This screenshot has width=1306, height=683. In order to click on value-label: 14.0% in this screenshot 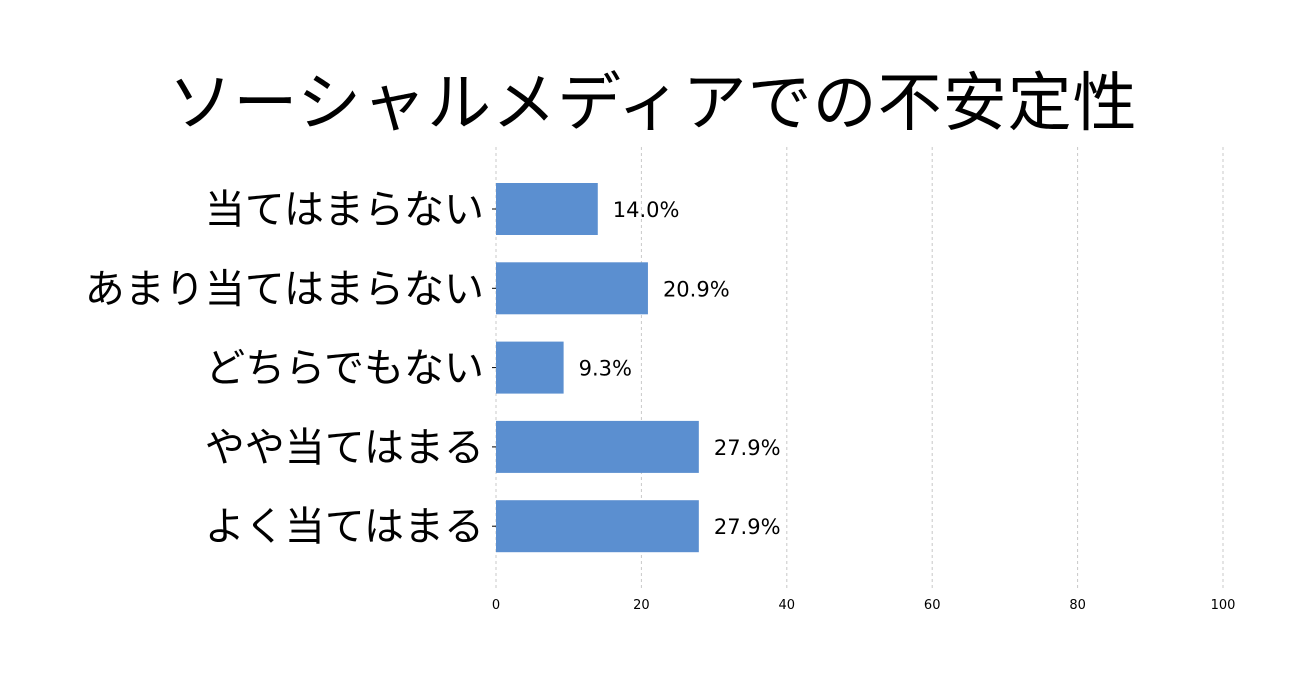, I will do `click(646, 210)`.